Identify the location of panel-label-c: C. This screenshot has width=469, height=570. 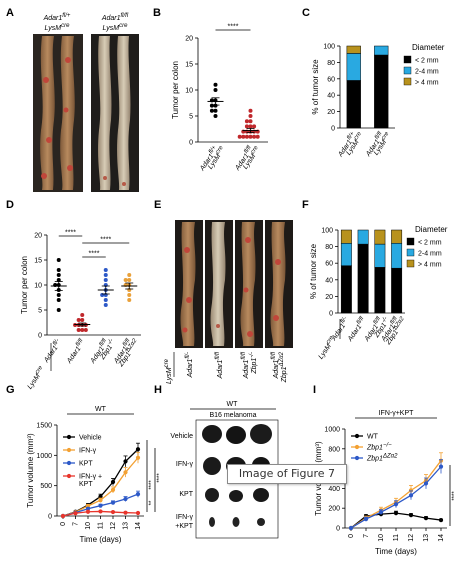
(306, 13).